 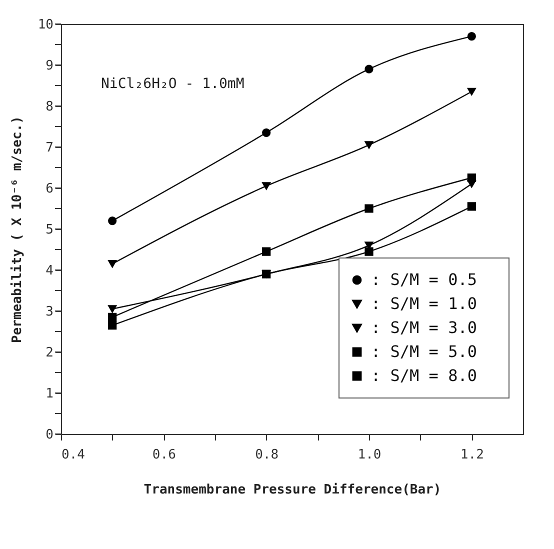 What do you see at coordinates (50, 189) in the screenshot?
I see `y-tick-label: 6` at bounding box center [50, 189].